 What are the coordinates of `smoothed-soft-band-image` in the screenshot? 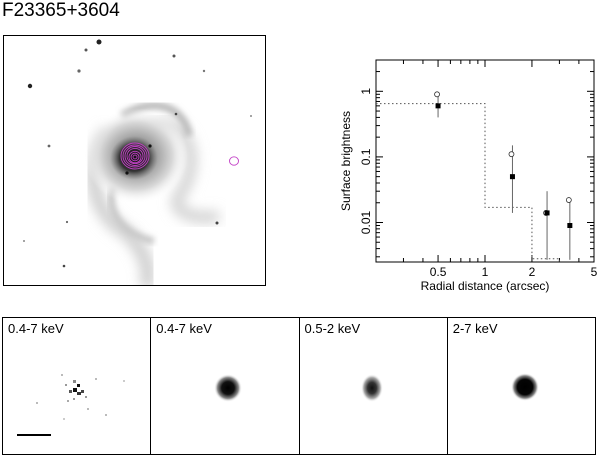 It's located at (371, 388).